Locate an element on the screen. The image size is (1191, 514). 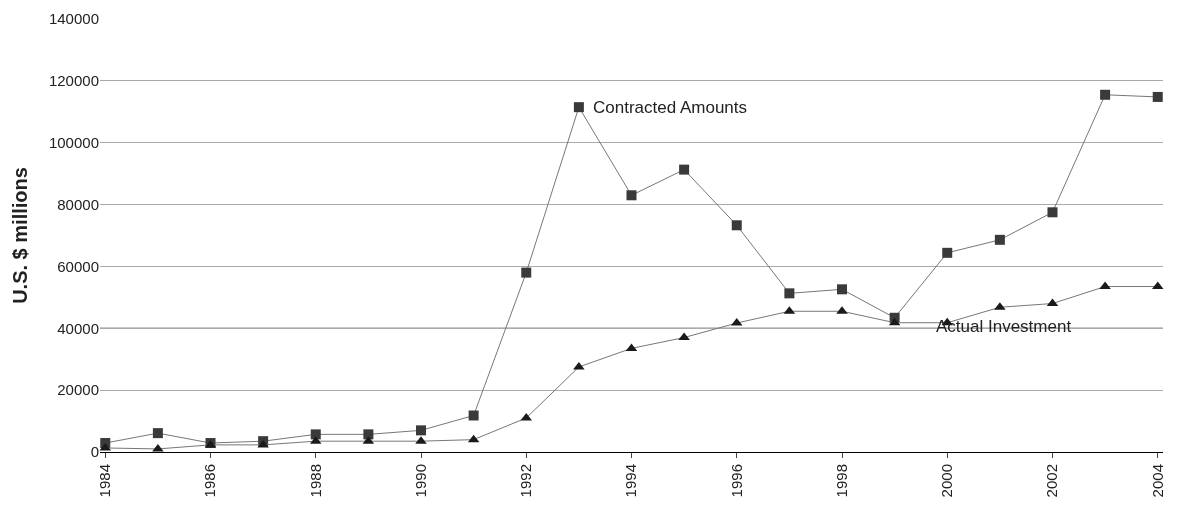
annotation: Contracted Amounts is located at coordinates (670, 107).